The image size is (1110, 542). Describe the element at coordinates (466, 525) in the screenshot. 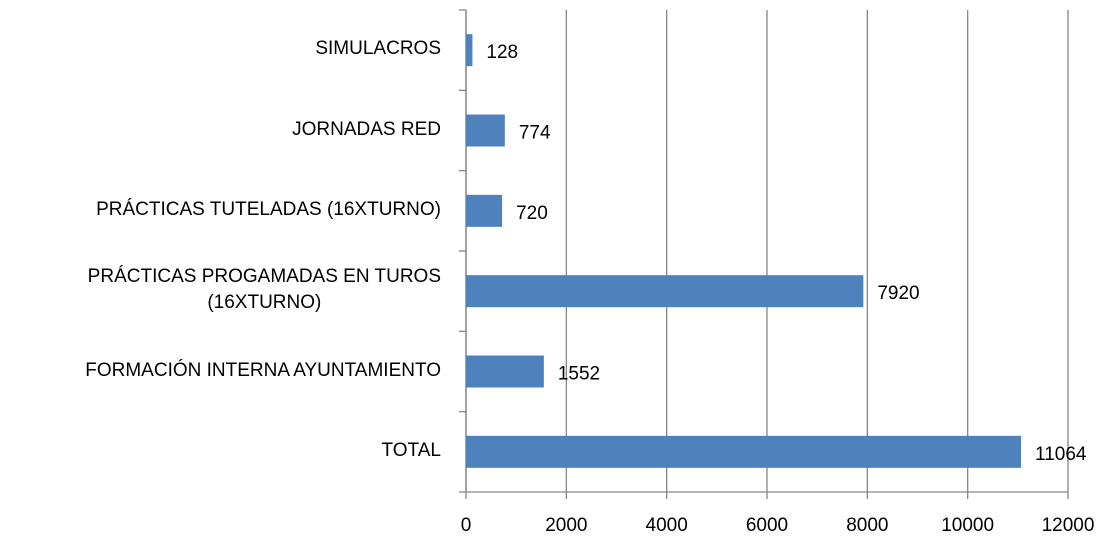

I see `x-tick-label: 0` at that location.